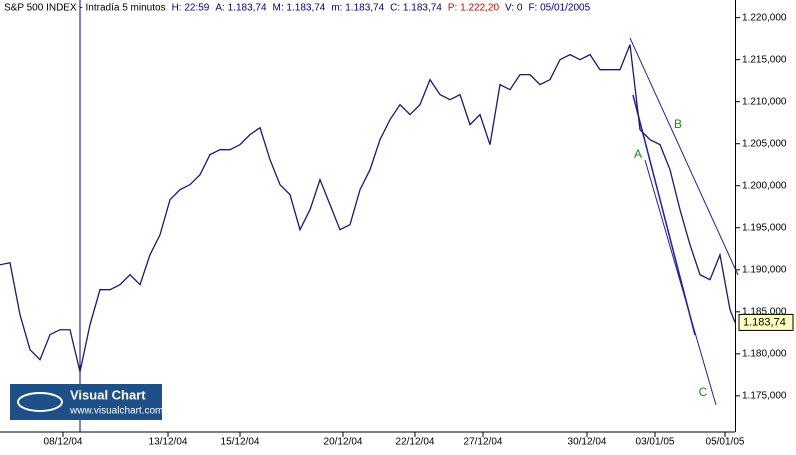 The width and height of the screenshot is (796, 455). I want to click on x-tick-label: 20/12/04, so click(343, 442).